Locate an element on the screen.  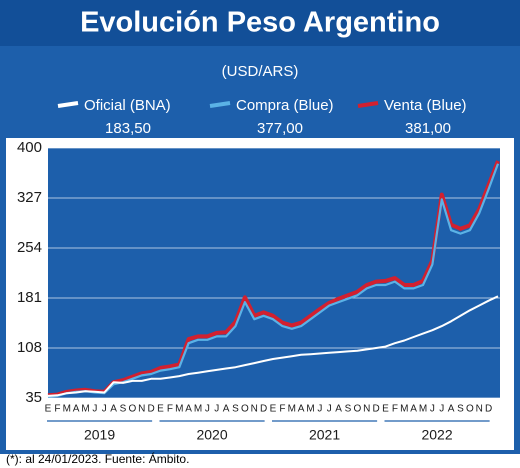
y-tick-label: 400 is located at coordinates (29, 147).